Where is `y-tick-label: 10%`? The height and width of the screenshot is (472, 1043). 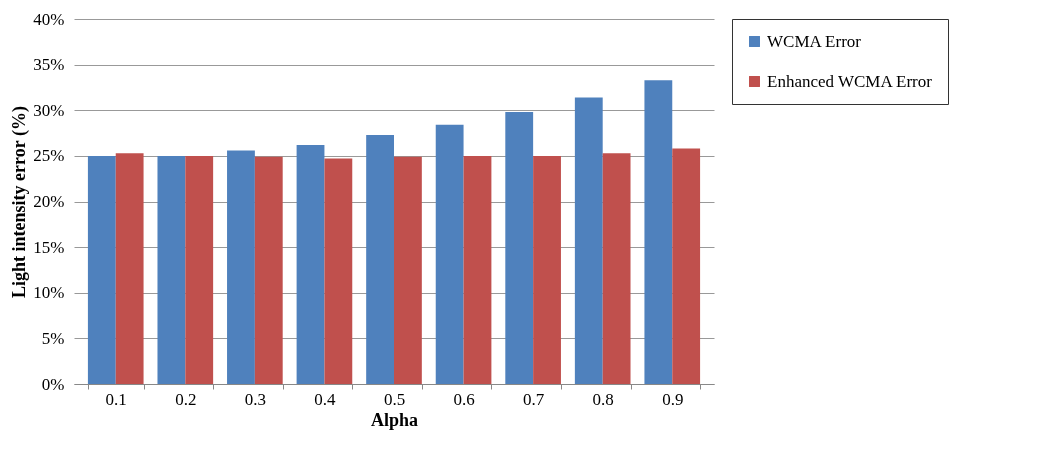
y-tick-label: 10% is located at coordinates (49, 293).